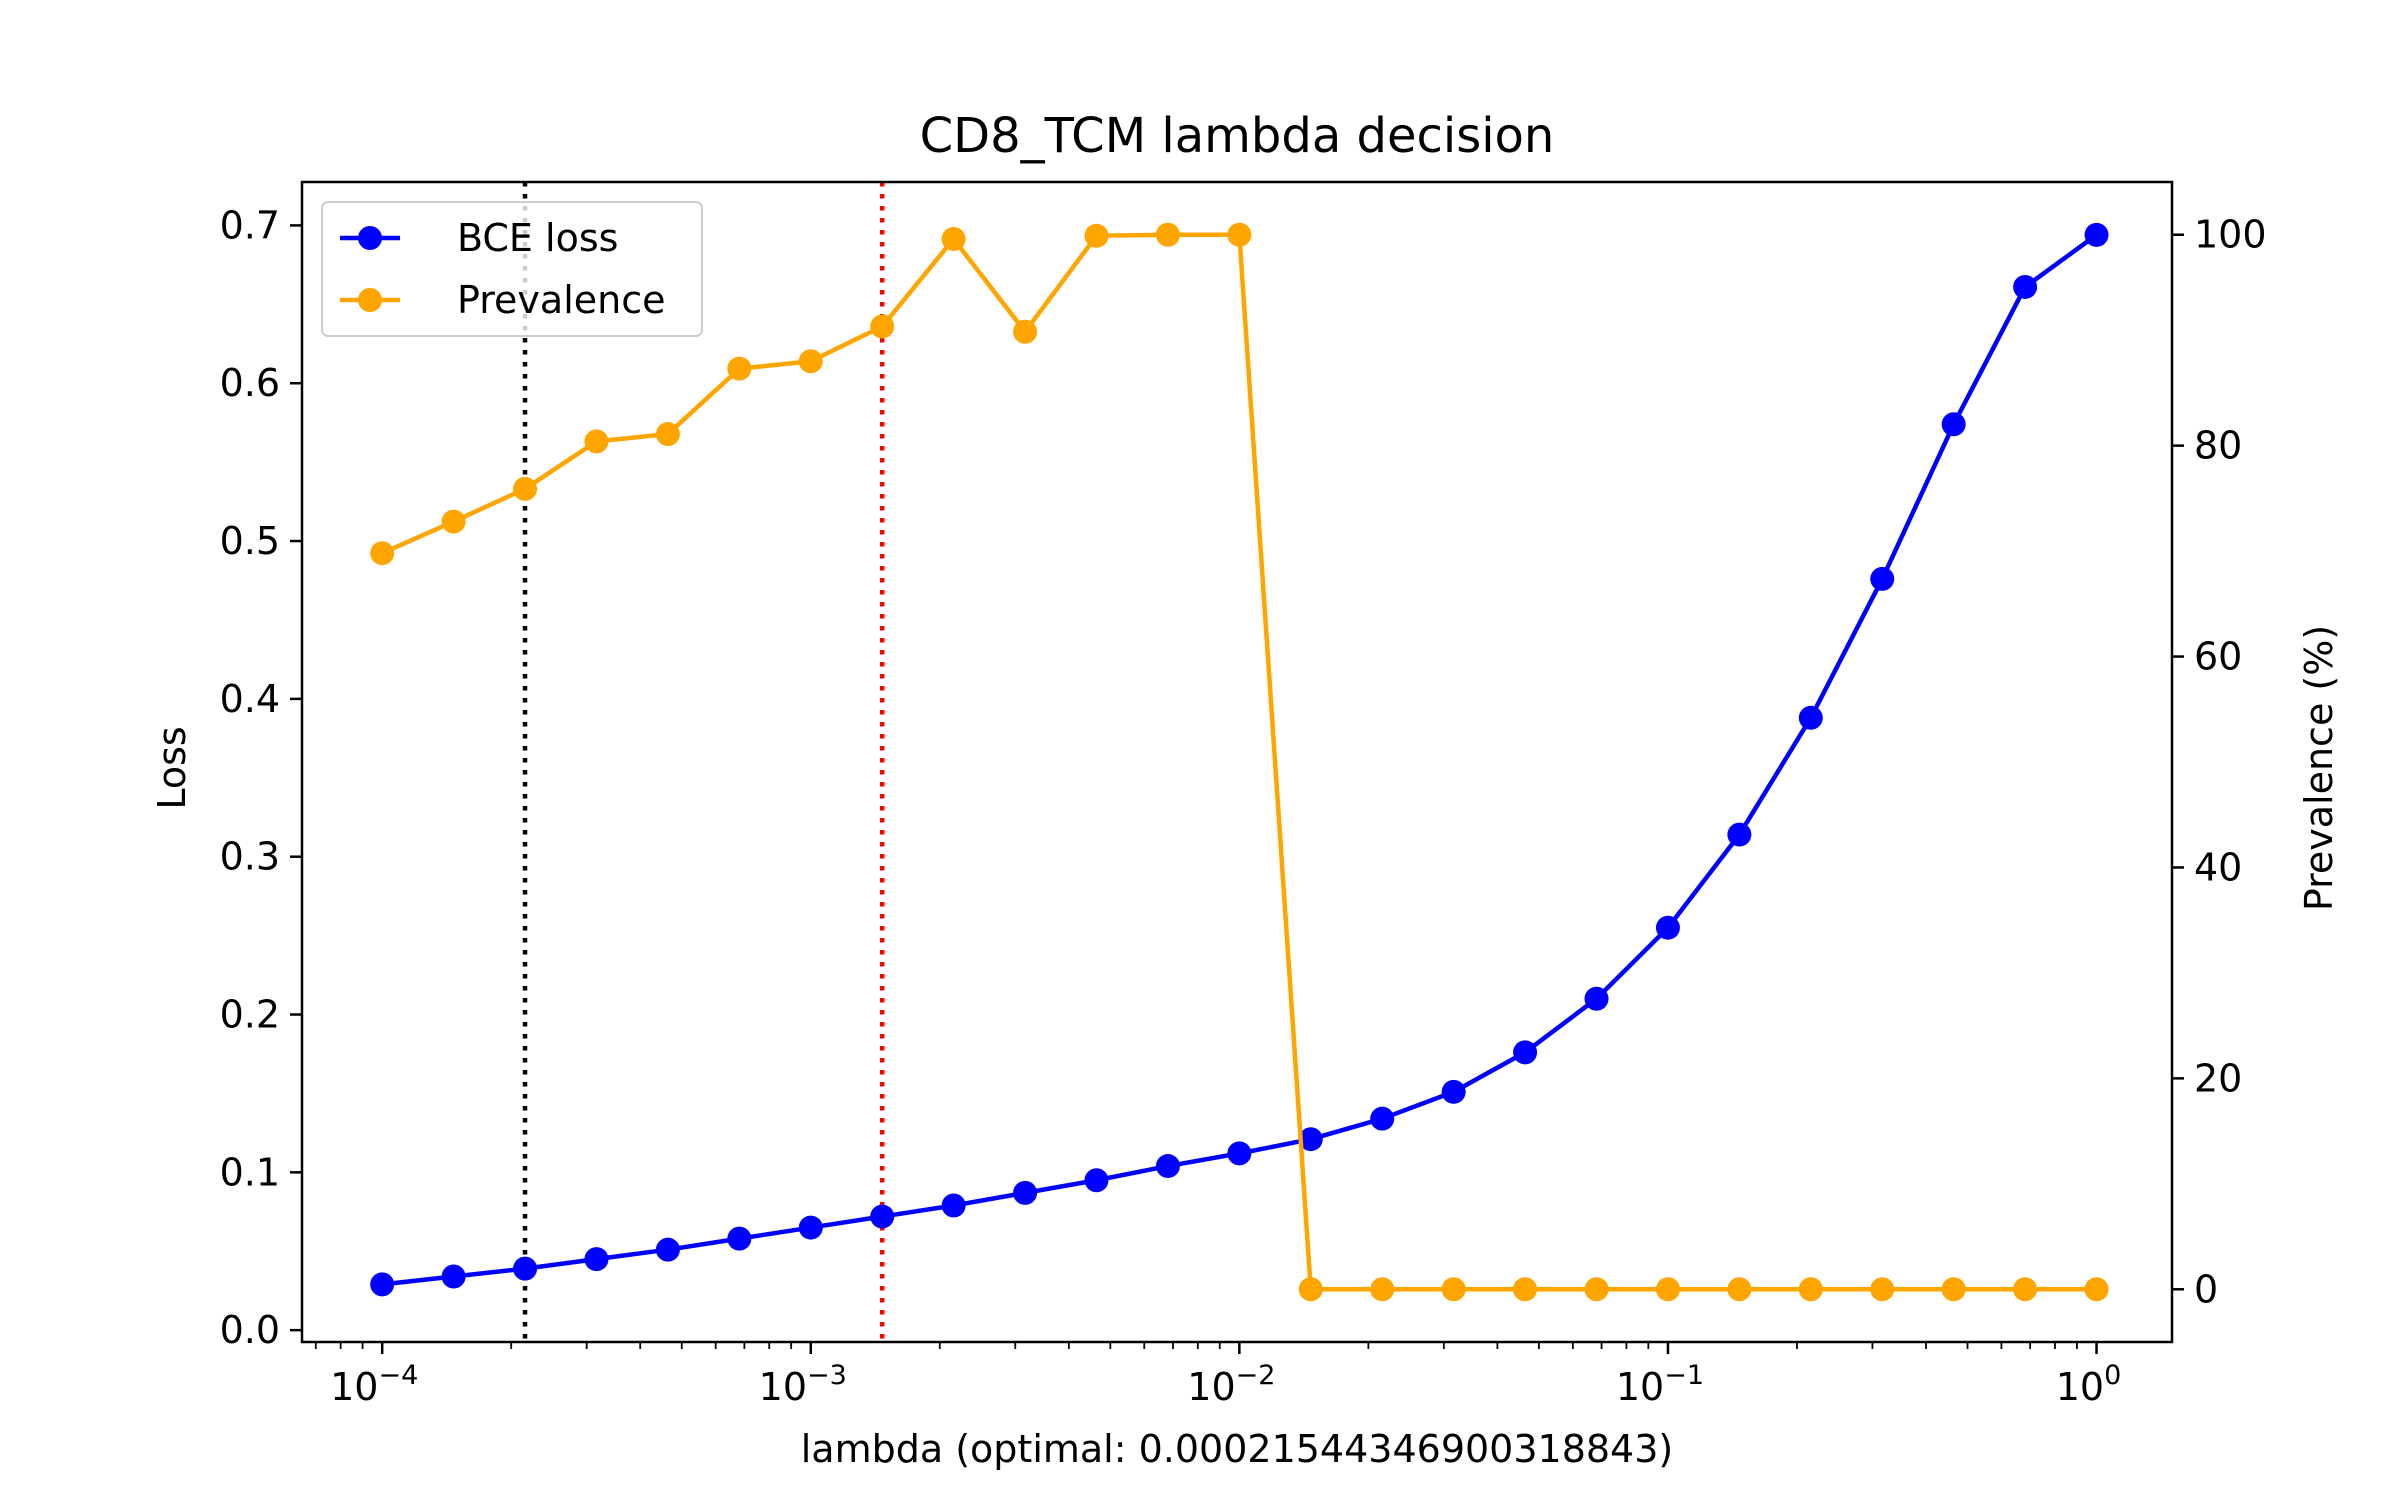  I want to click on legend-label: Prevalence, so click(561, 300).